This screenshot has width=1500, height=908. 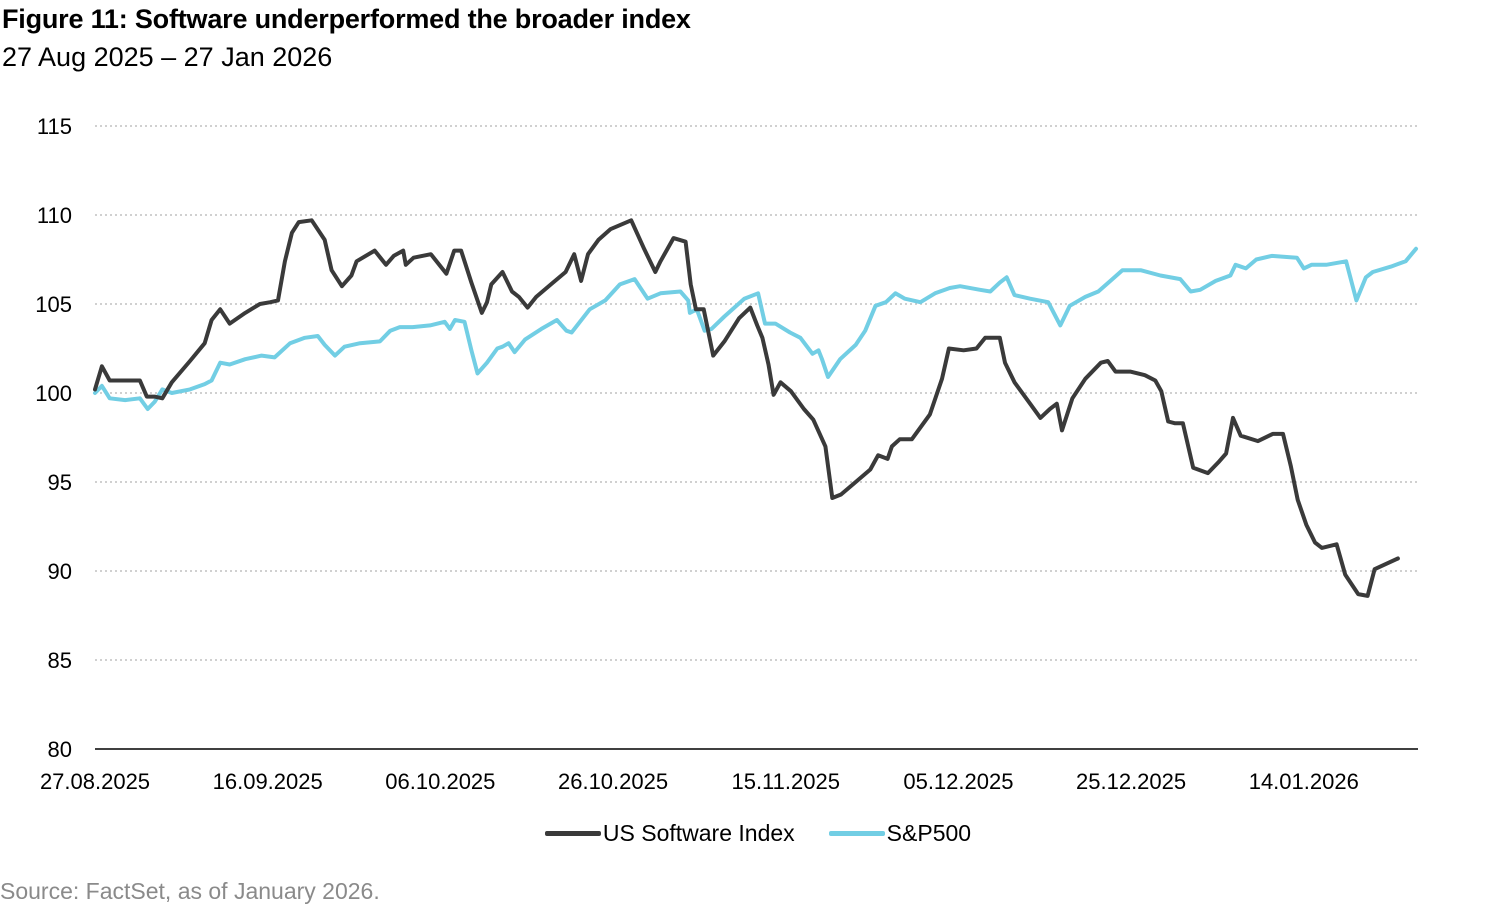 What do you see at coordinates (53, 304) in the screenshot?
I see `y-tick-label: 105` at bounding box center [53, 304].